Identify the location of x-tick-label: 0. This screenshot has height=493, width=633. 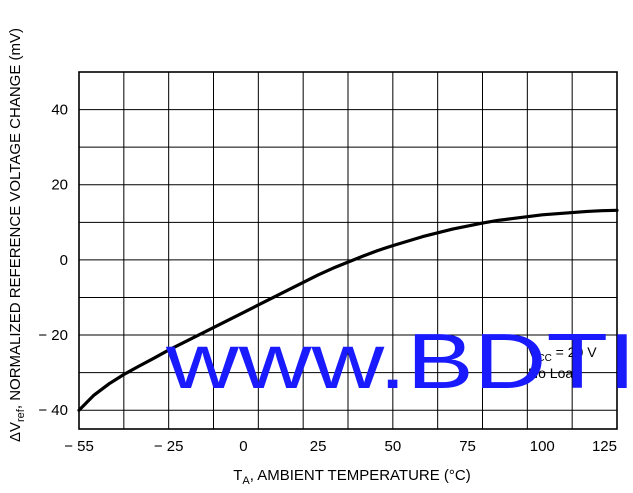
(243, 446).